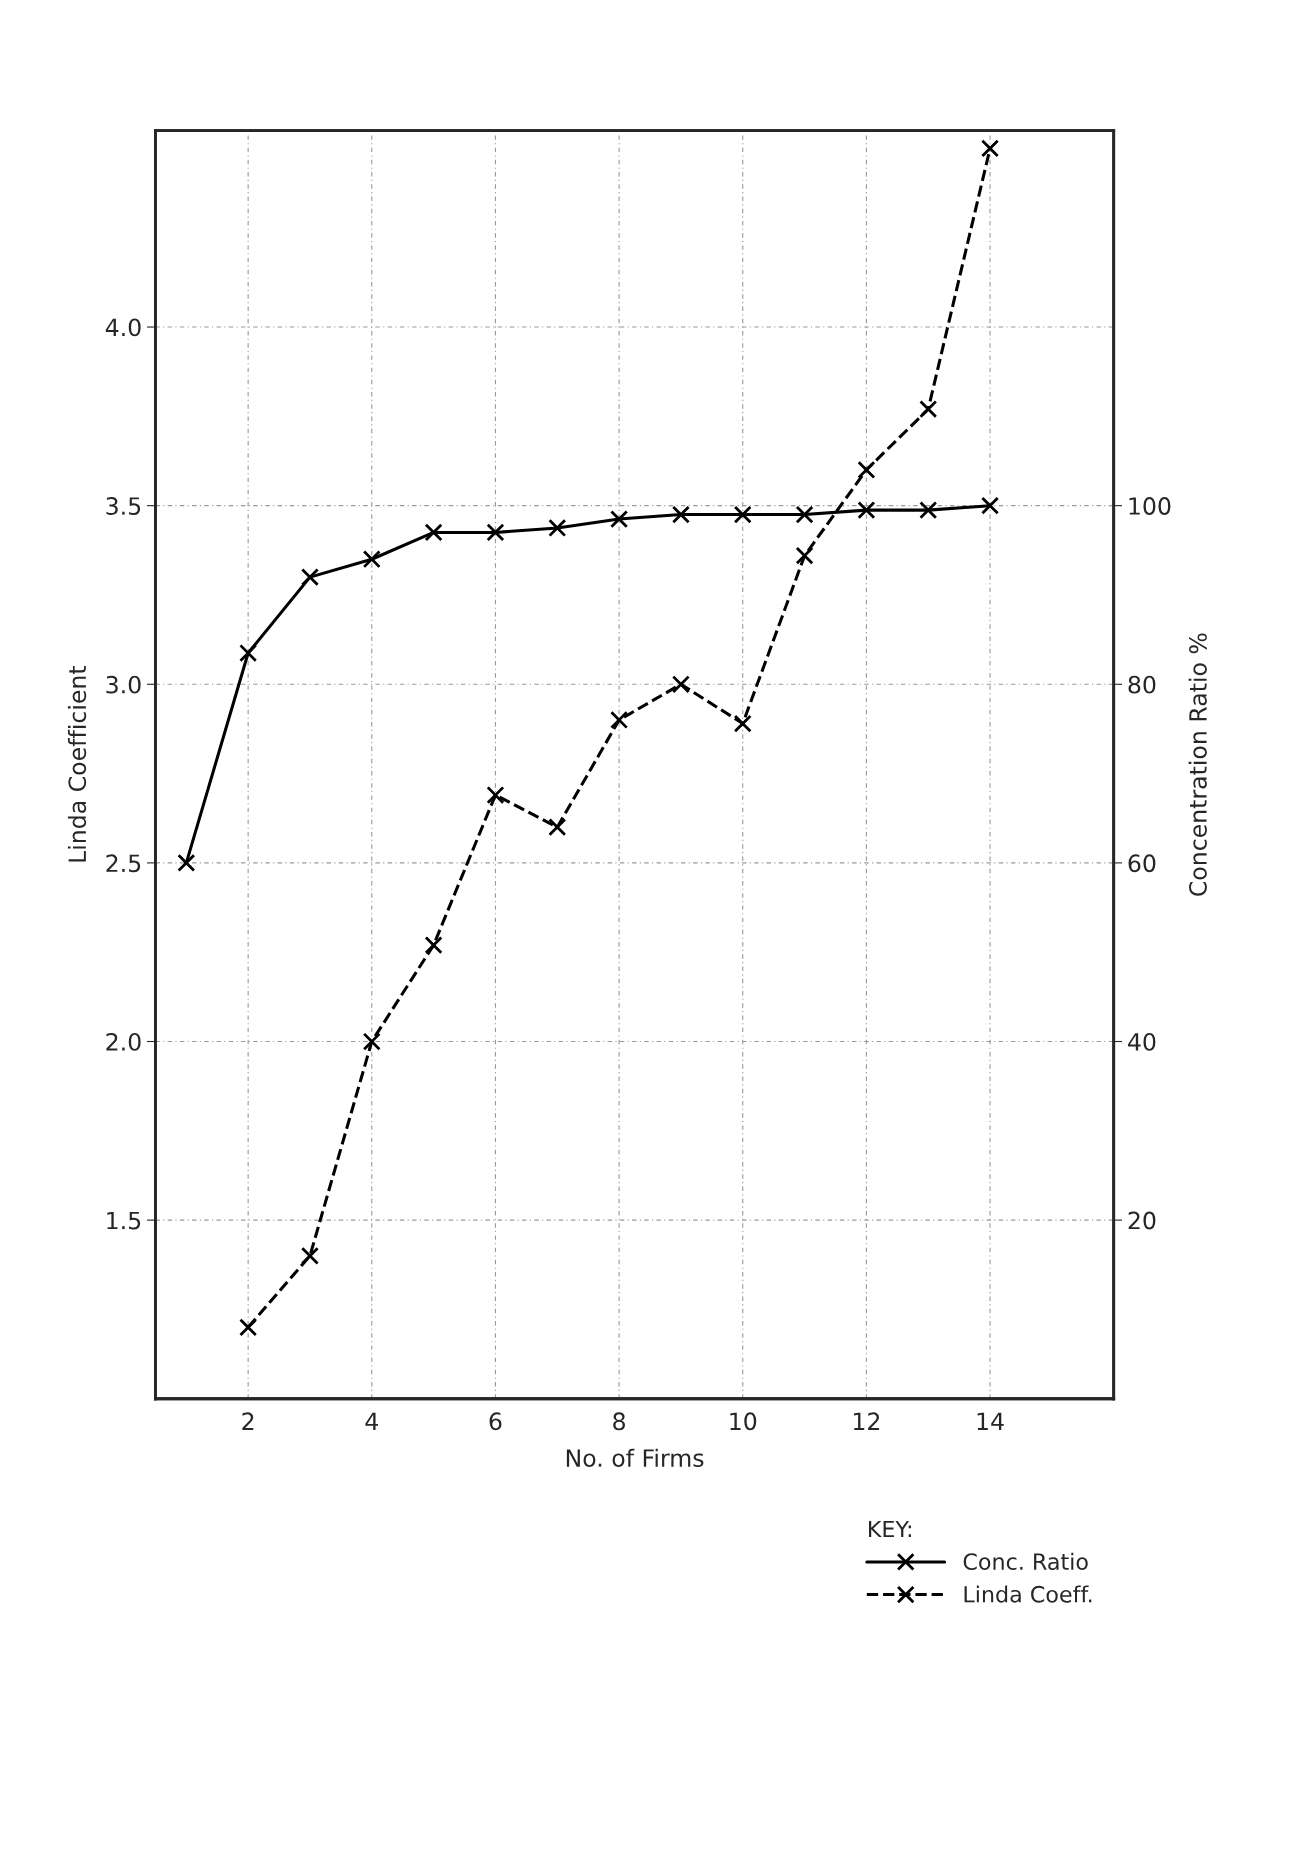  What do you see at coordinates (743, 1421) in the screenshot?
I see `x-tick-label: 10` at bounding box center [743, 1421].